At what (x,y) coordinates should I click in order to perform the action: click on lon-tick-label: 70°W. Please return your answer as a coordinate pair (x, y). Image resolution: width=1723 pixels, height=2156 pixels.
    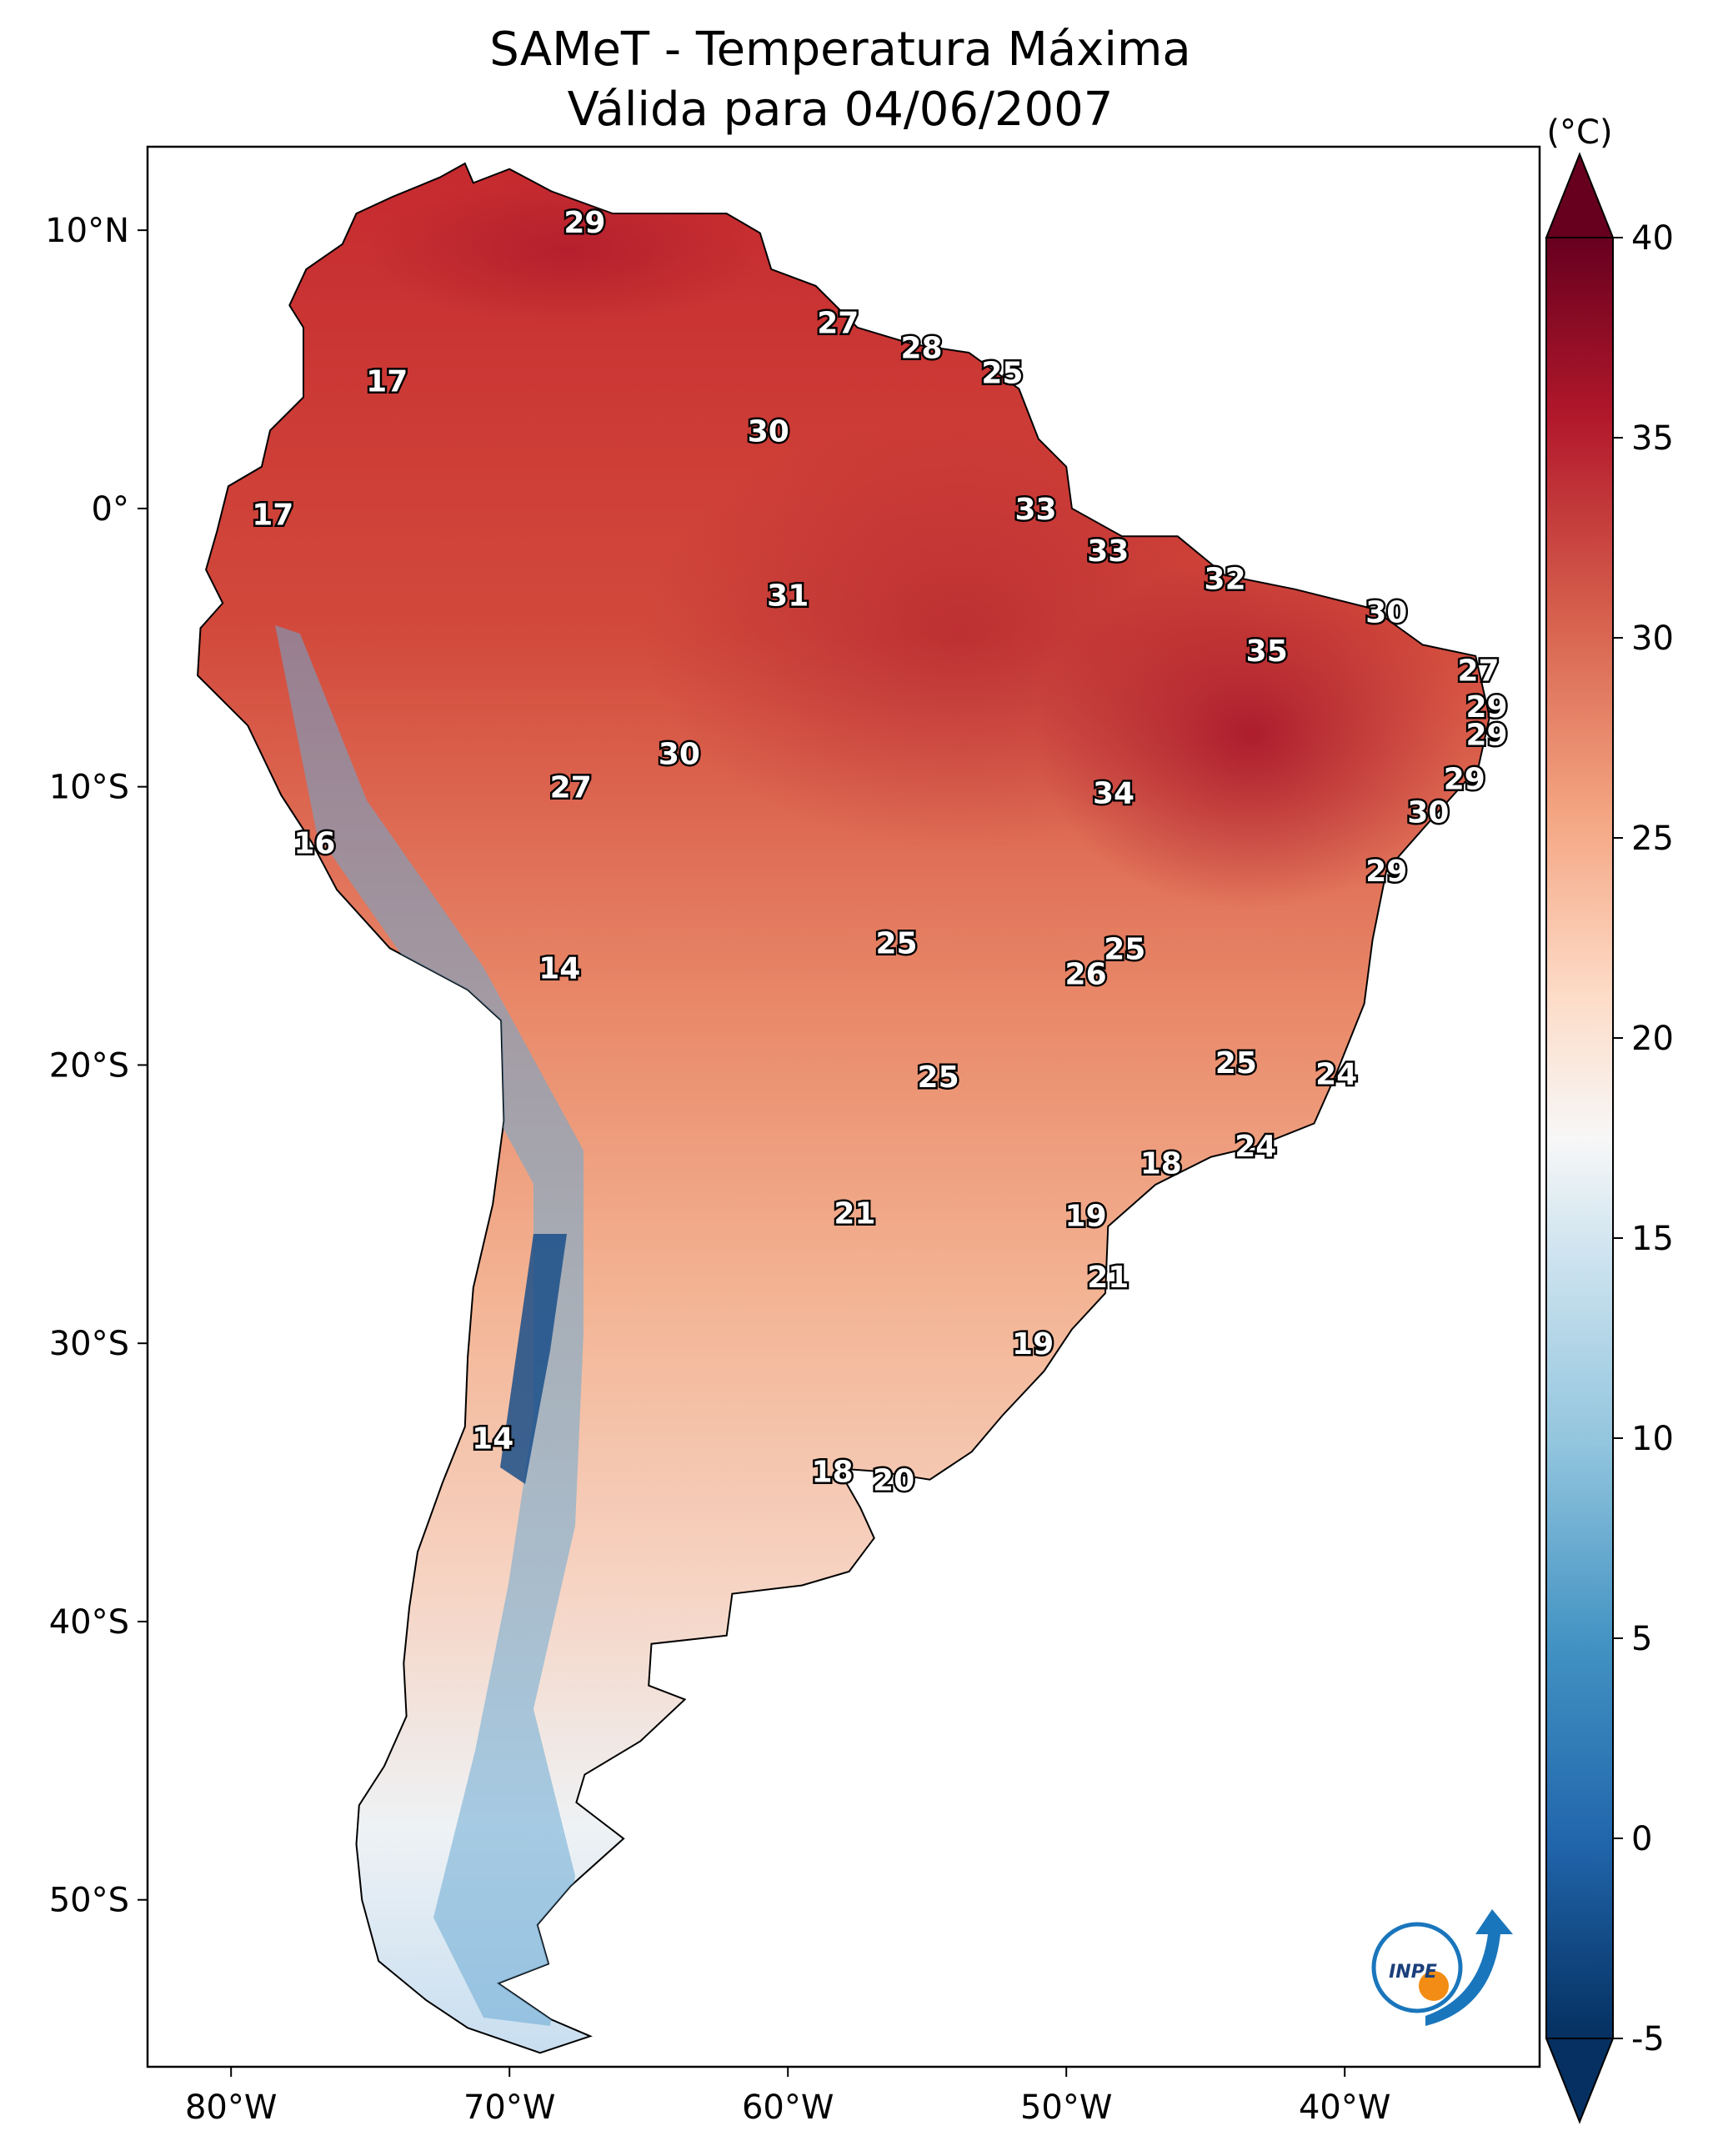
    Looking at the image, I should click on (509, 2107).